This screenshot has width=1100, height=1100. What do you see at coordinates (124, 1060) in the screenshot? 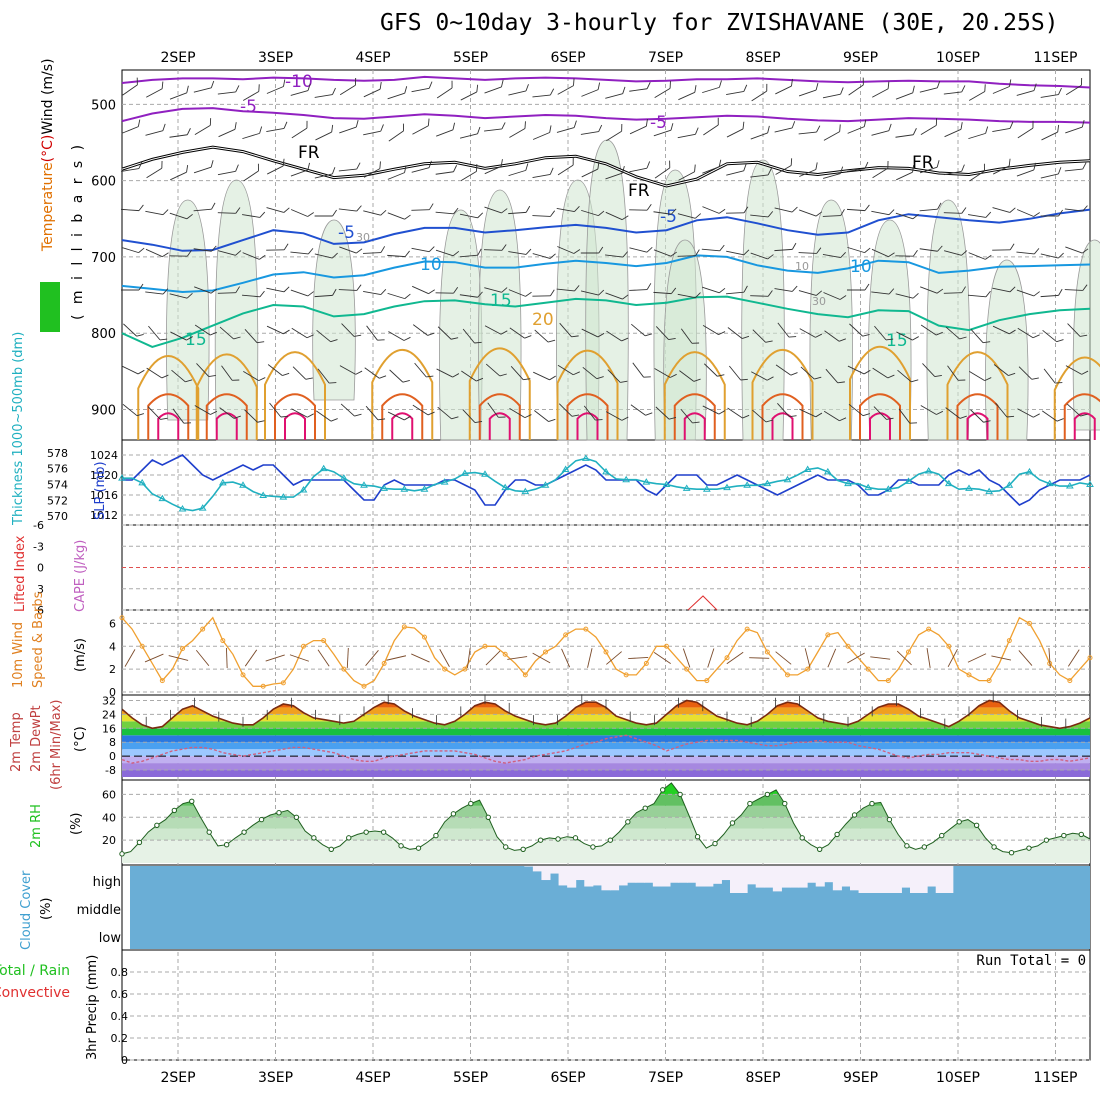
I see `y-tick-precip: 0` at bounding box center [124, 1060].